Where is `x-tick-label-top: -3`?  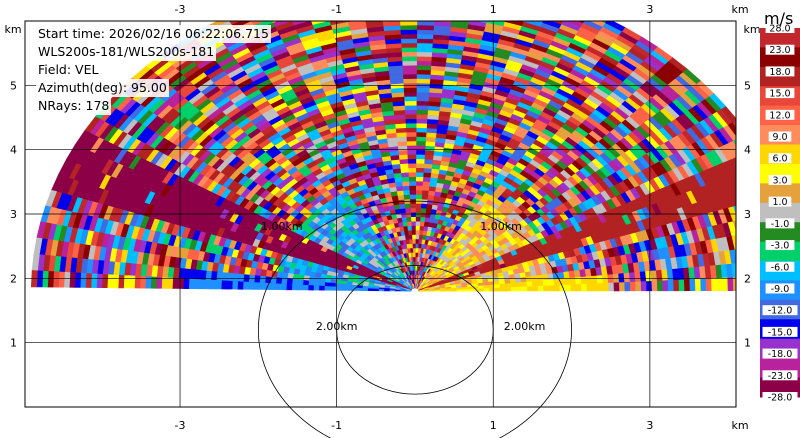 x-tick-label-top: -3 is located at coordinates (180, 9).